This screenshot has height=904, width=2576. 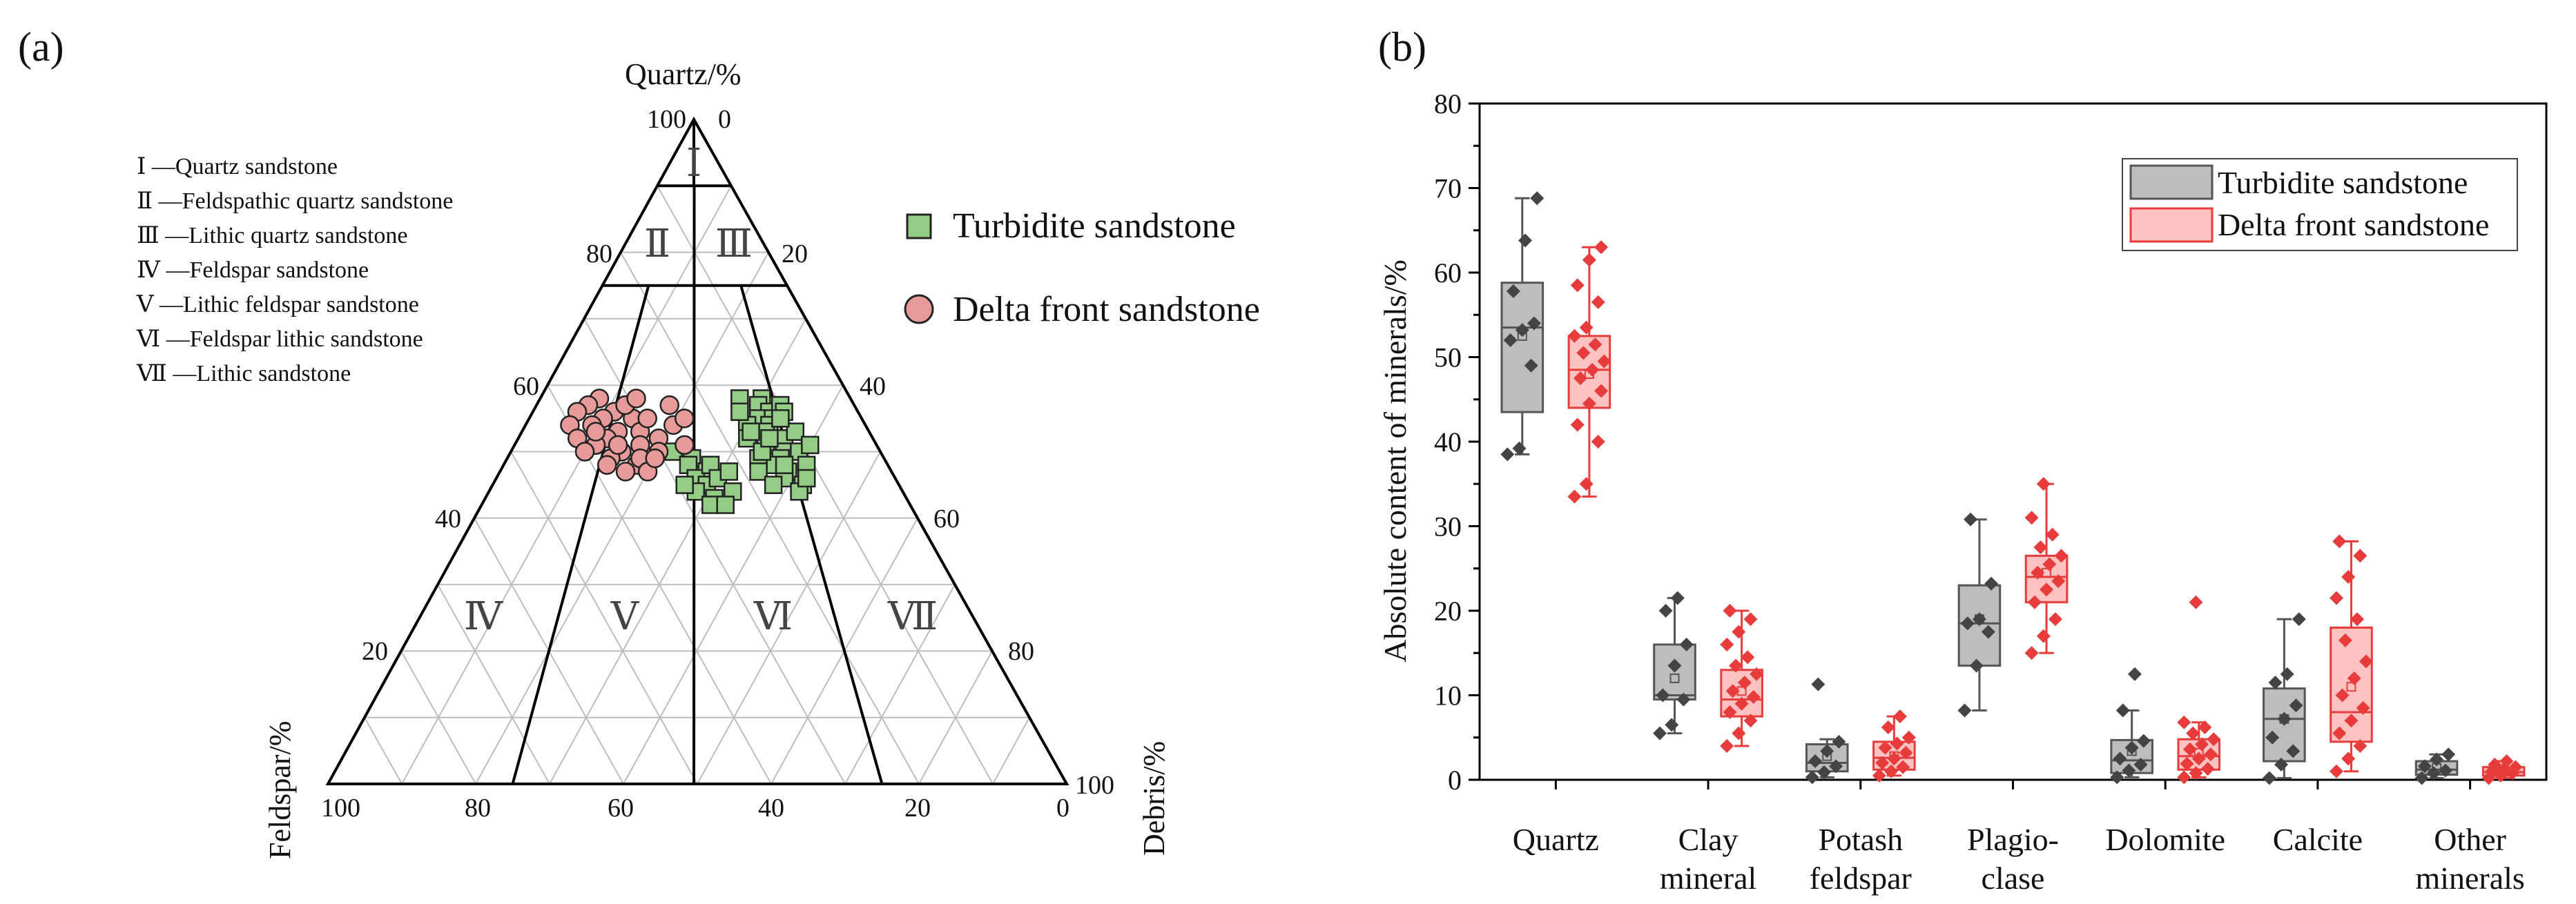 I want to click on x-tick-label: minerals, so click(x=2470, y=878).